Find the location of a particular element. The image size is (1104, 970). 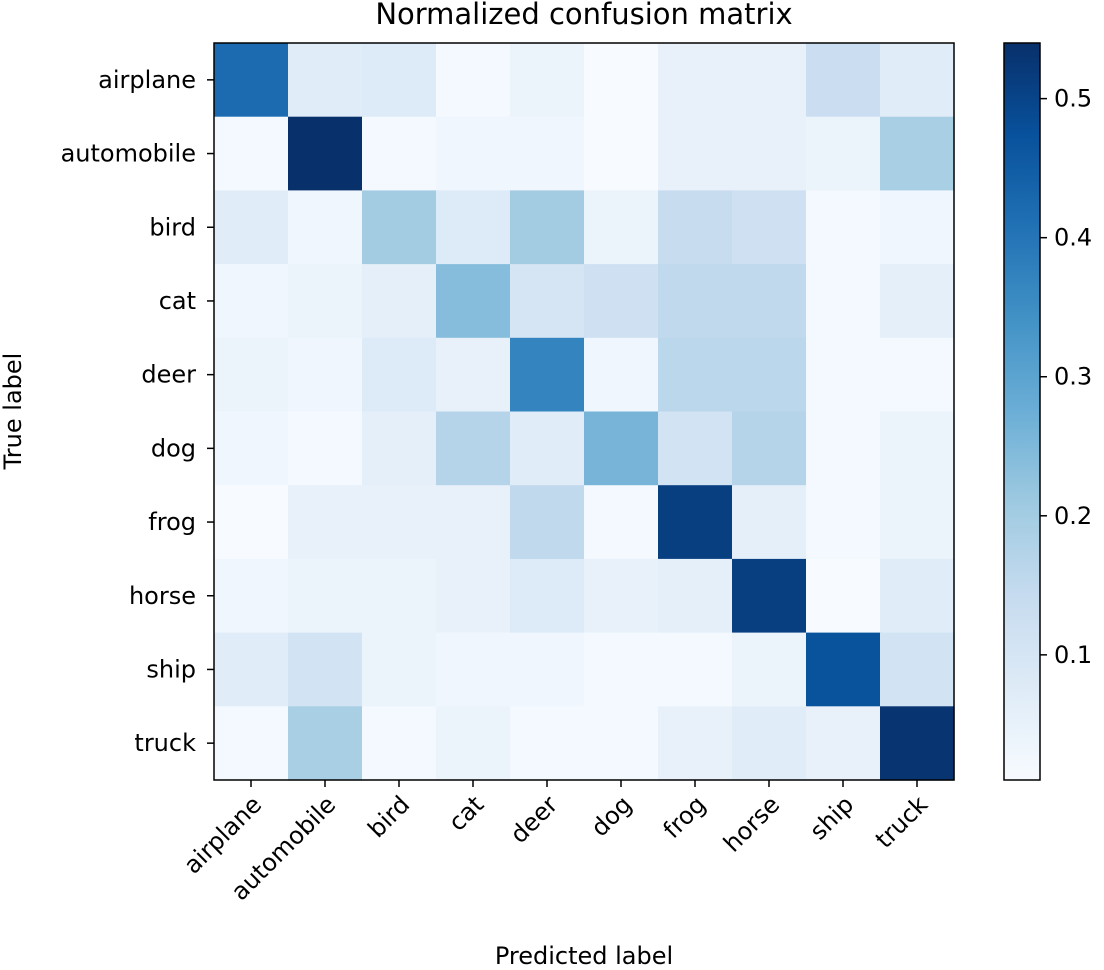

colorbar is located at coordinates (1022, 411).